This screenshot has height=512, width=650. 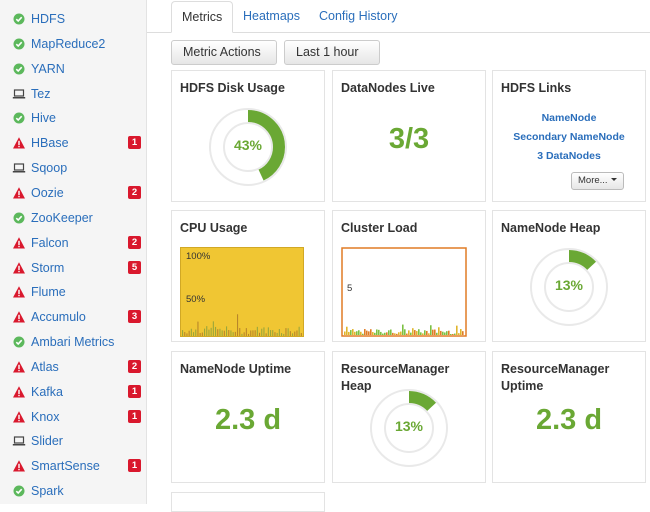 I want to click on sidebar-item-storm: Storm 5, so click(x=73, y=268).